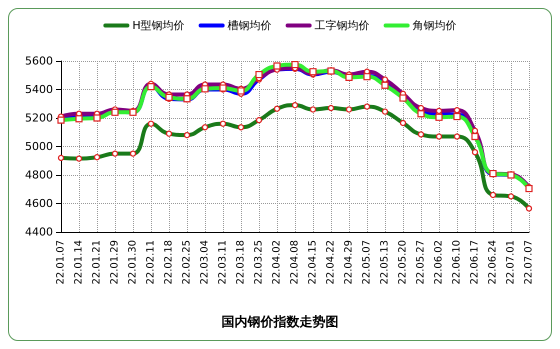 The image size is (560, 349). What do you see at coordinates (313, 262) in the screenshot?
I see `x-tick-label: 22.04.15` at bounding box center [313, 262].